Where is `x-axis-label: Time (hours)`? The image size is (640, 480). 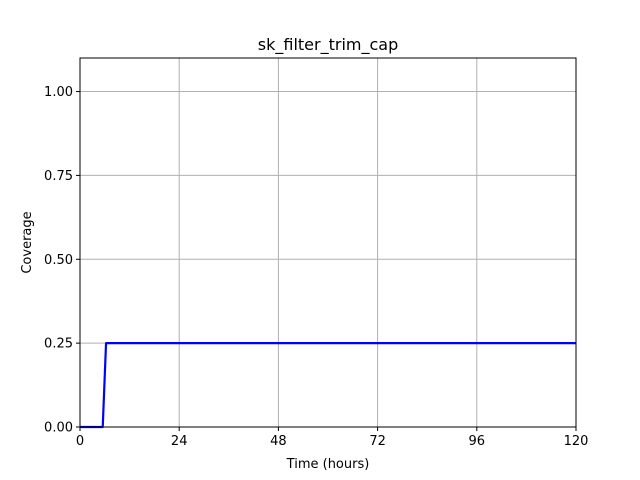
x-axis-label: Time (hours) is located at coordinates (328, 464).